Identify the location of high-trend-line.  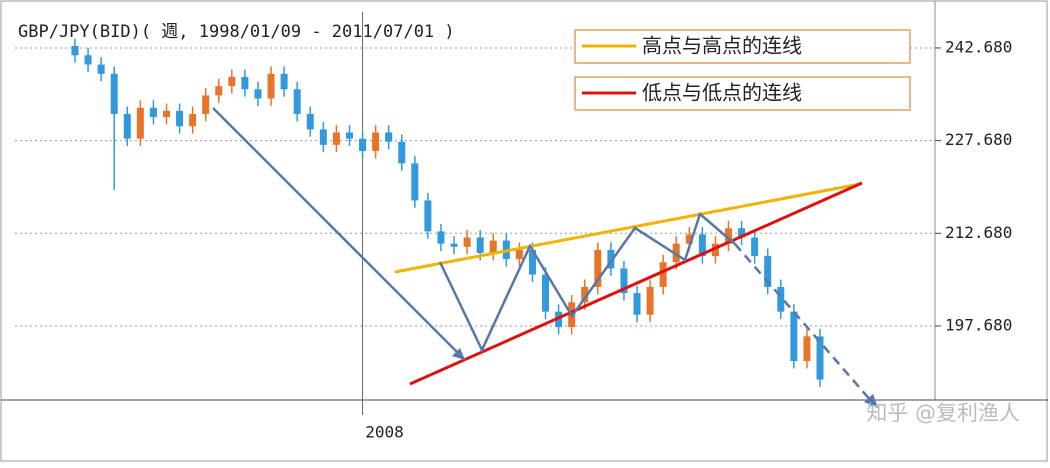
(627, 228).